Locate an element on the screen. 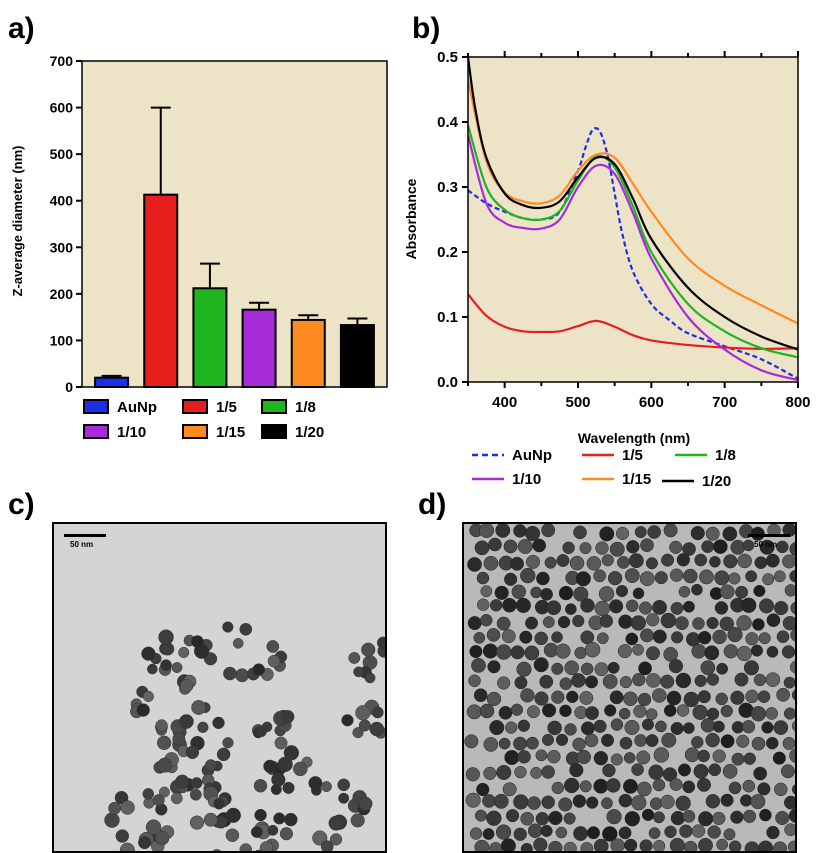 The height and width of the screenshot is (853, 818). legend-label: 1/10 is located at coordinates (131, 432).